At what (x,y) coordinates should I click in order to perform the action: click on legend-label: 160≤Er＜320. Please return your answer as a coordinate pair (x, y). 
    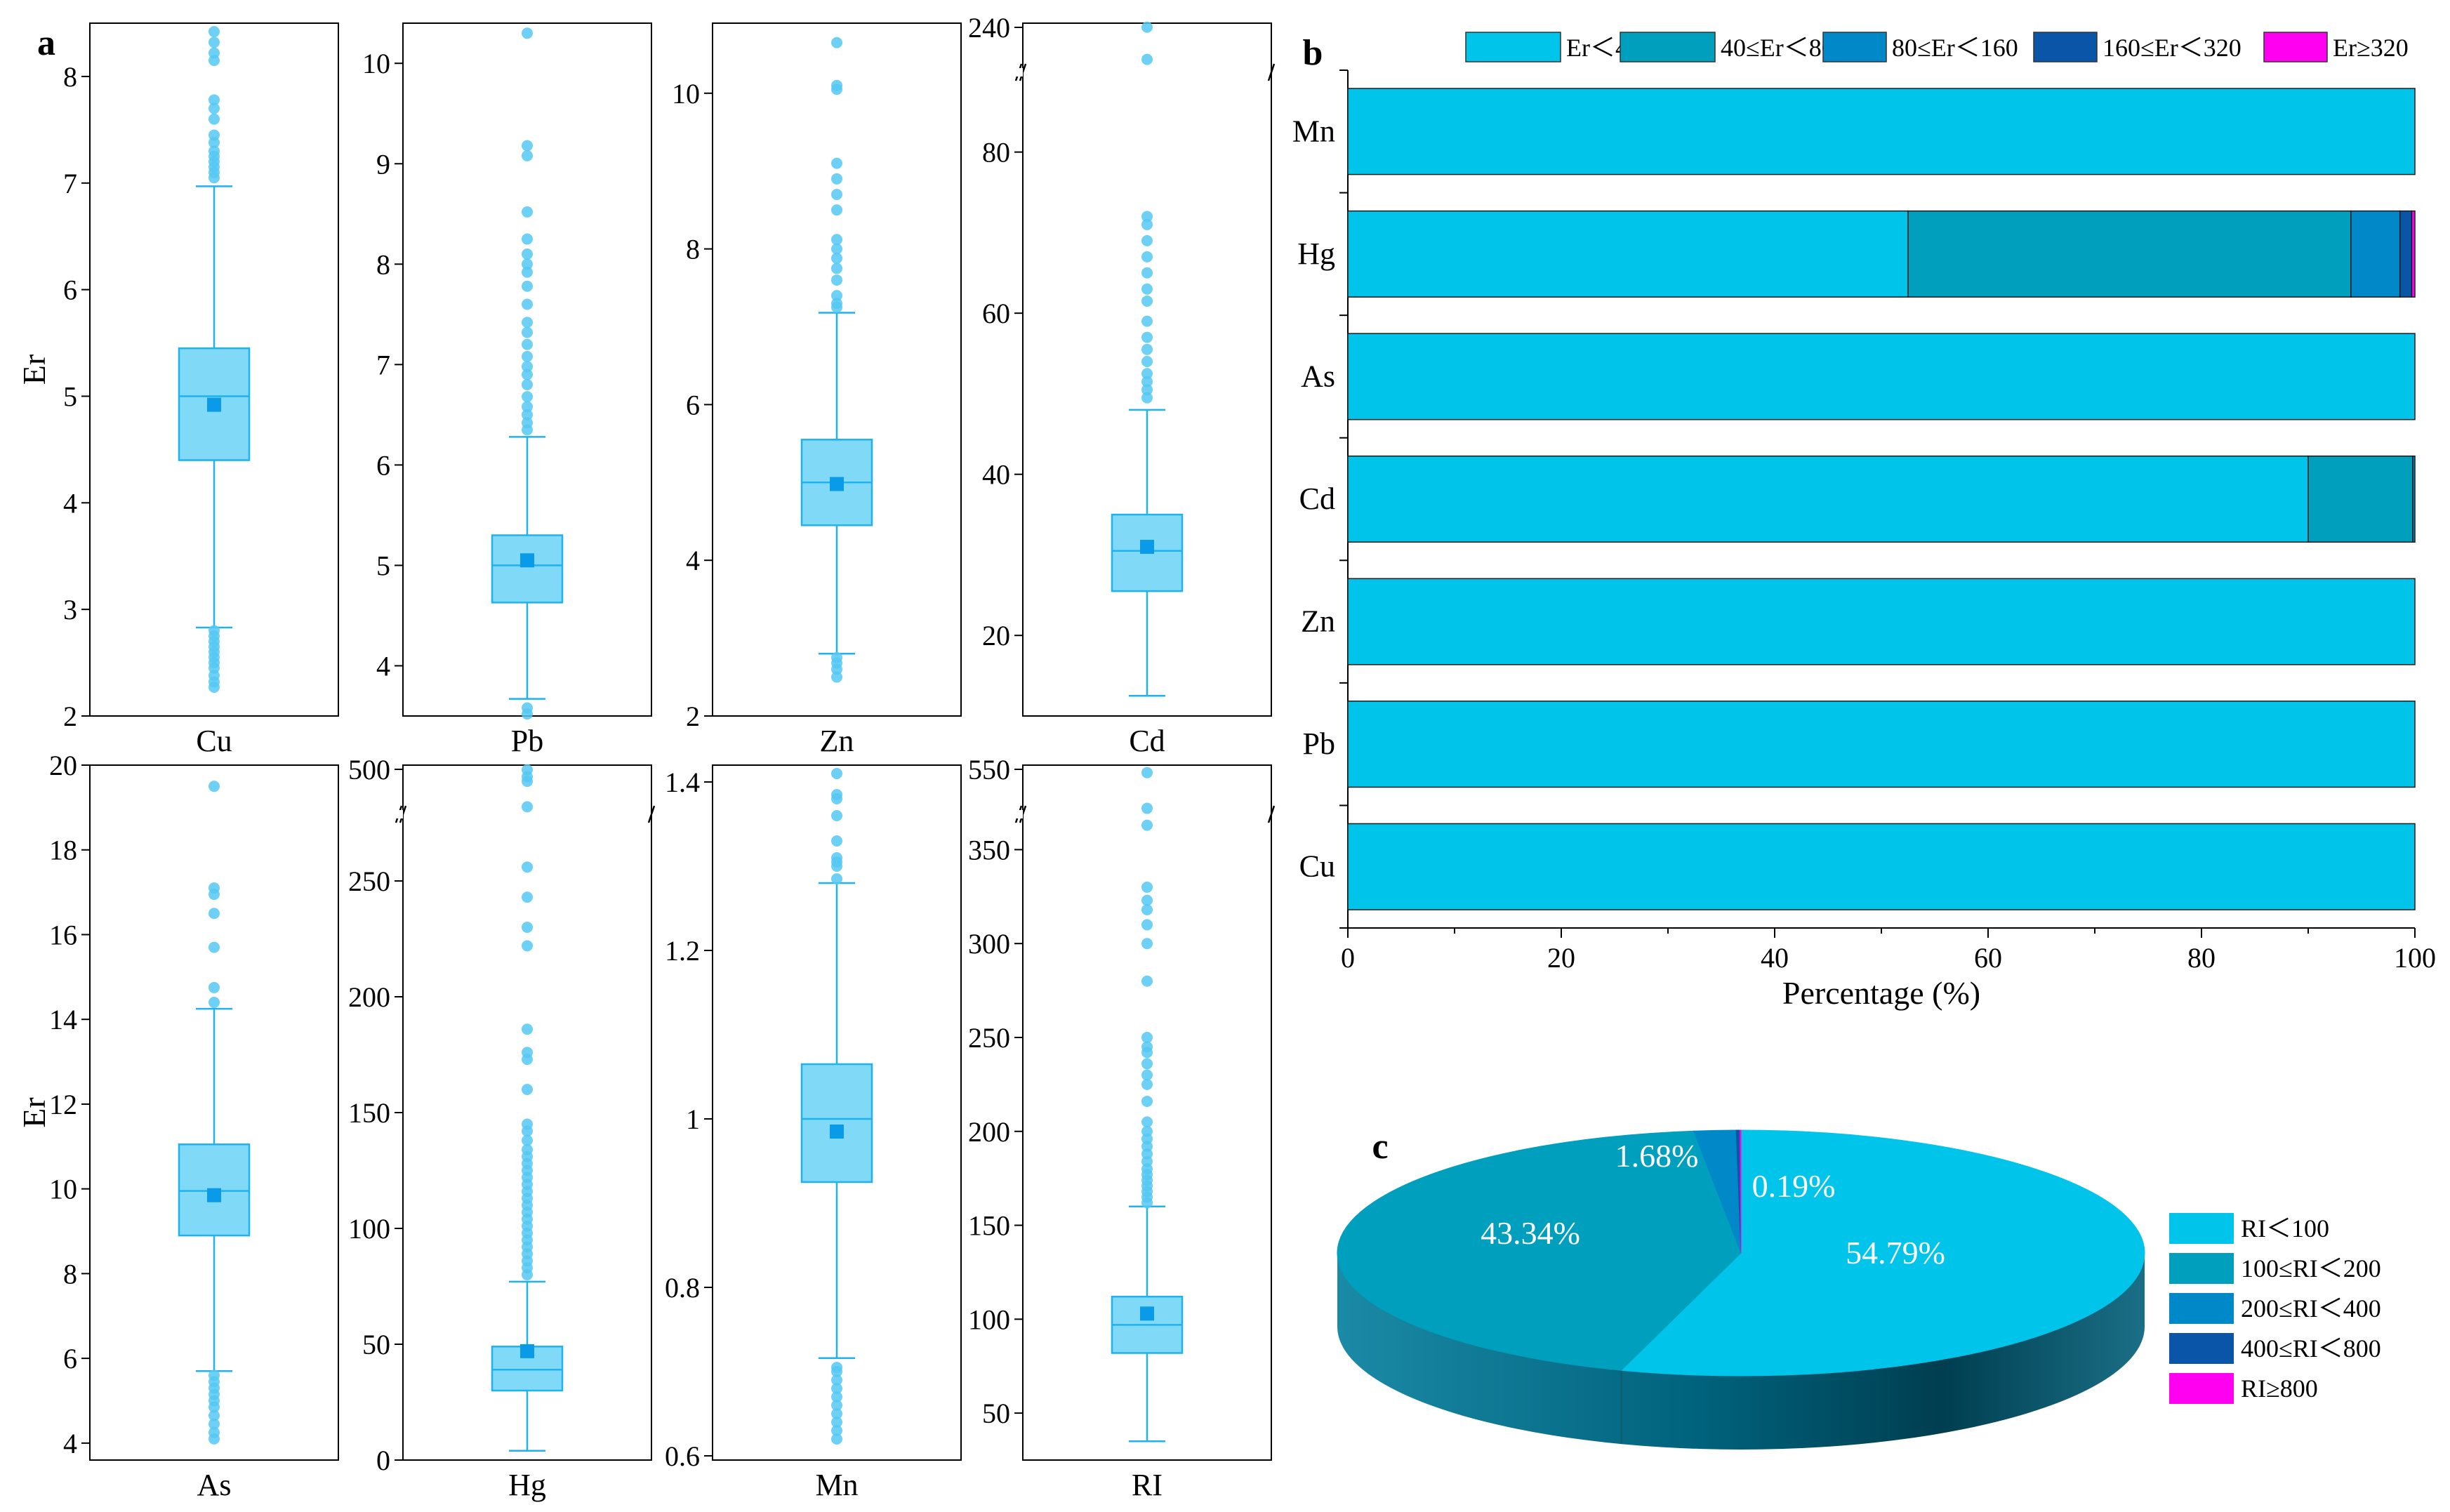
    Looking at the image, I should click on (2172, 48).